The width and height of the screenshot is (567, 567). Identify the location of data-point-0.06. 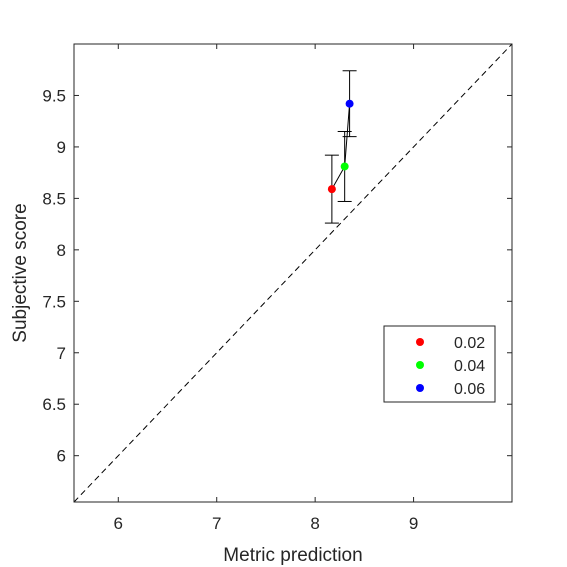
(349, 103).